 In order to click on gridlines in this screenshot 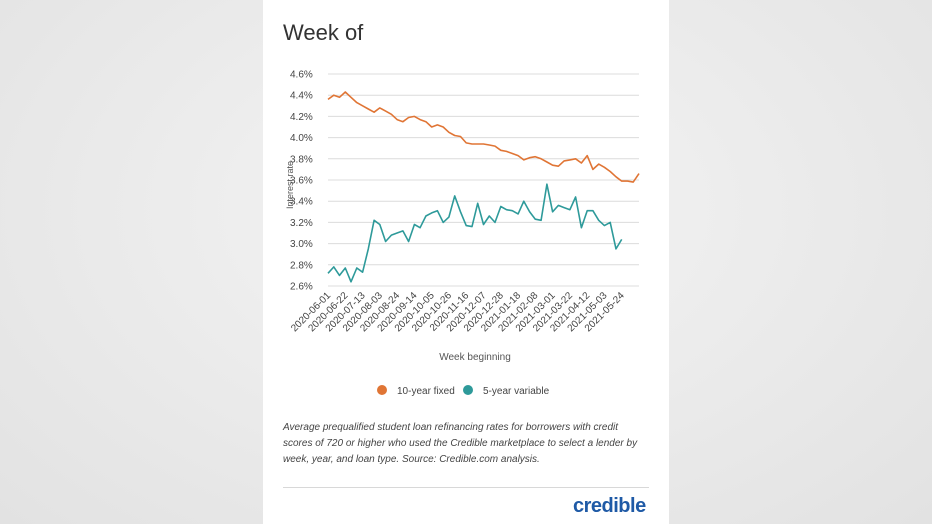, I will do `click(483, 180)`.